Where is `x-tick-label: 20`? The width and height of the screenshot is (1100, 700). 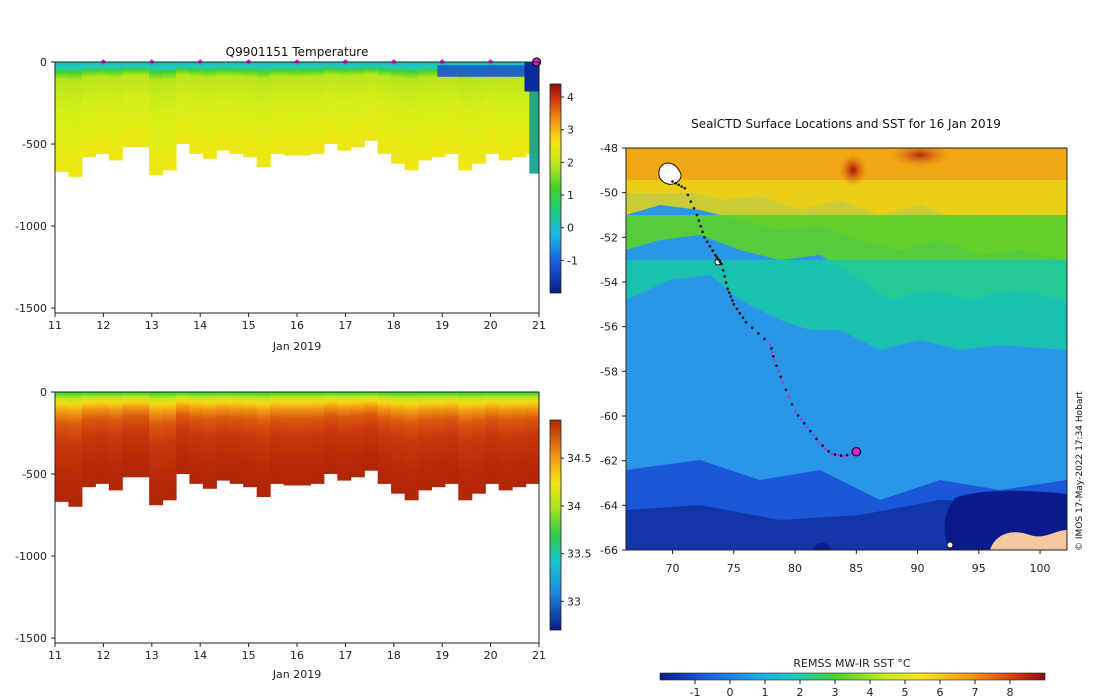
x-tick-label: 20 is located at coordinates (491, 655).